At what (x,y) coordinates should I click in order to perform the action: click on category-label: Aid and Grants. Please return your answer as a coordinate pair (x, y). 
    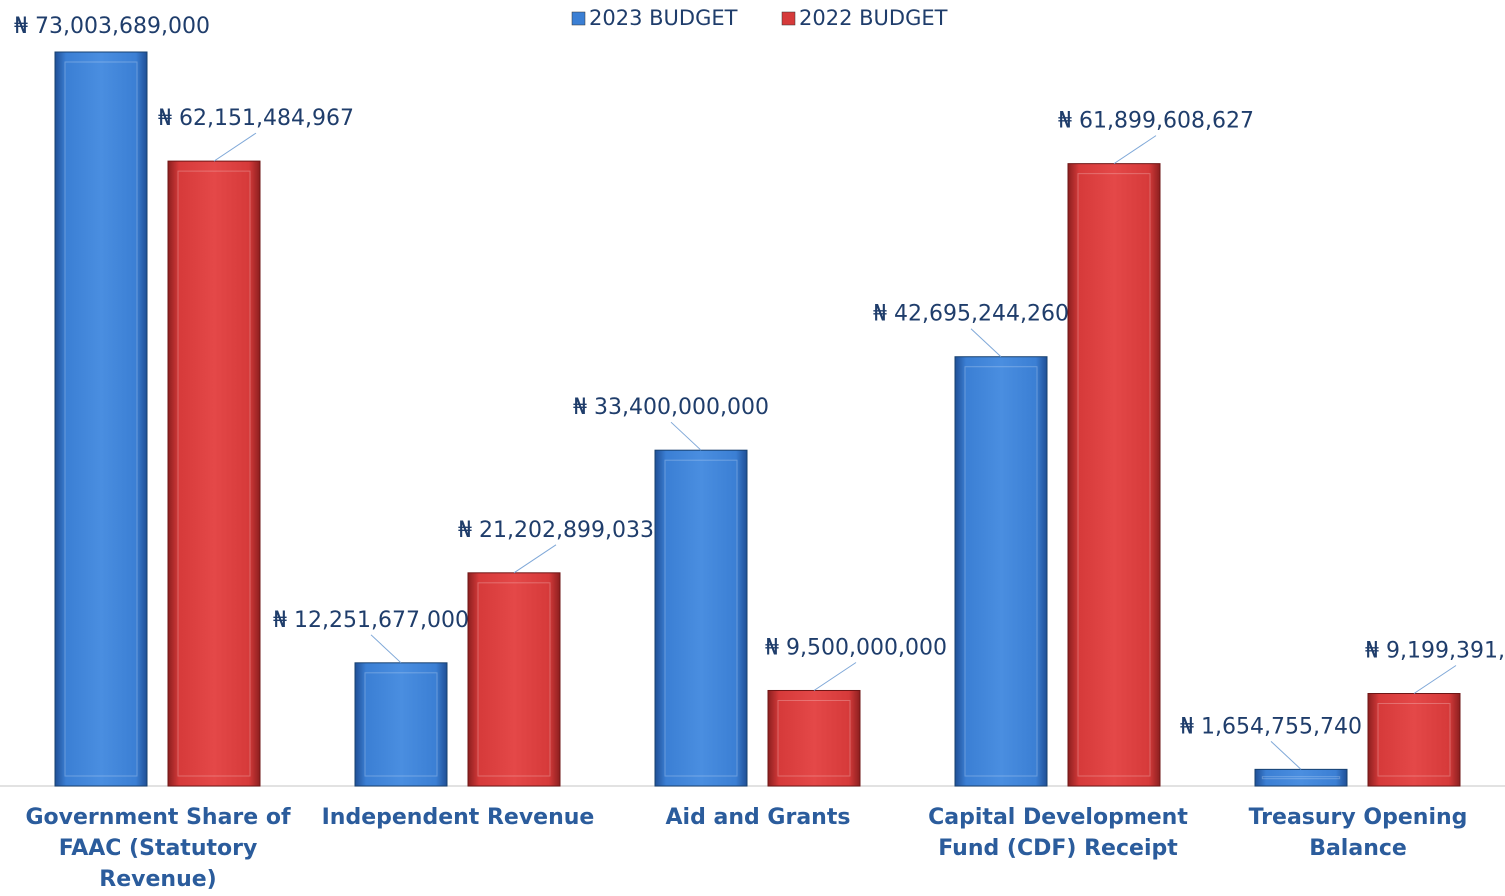
    Looking at the image, I should click on (758, 817).